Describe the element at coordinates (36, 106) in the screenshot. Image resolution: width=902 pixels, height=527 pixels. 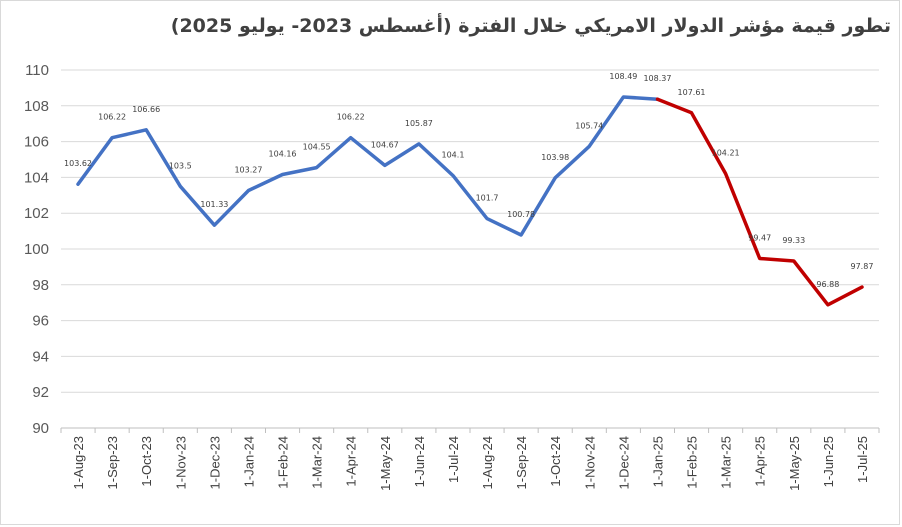
I see `y-tick-label: 108` at that location.